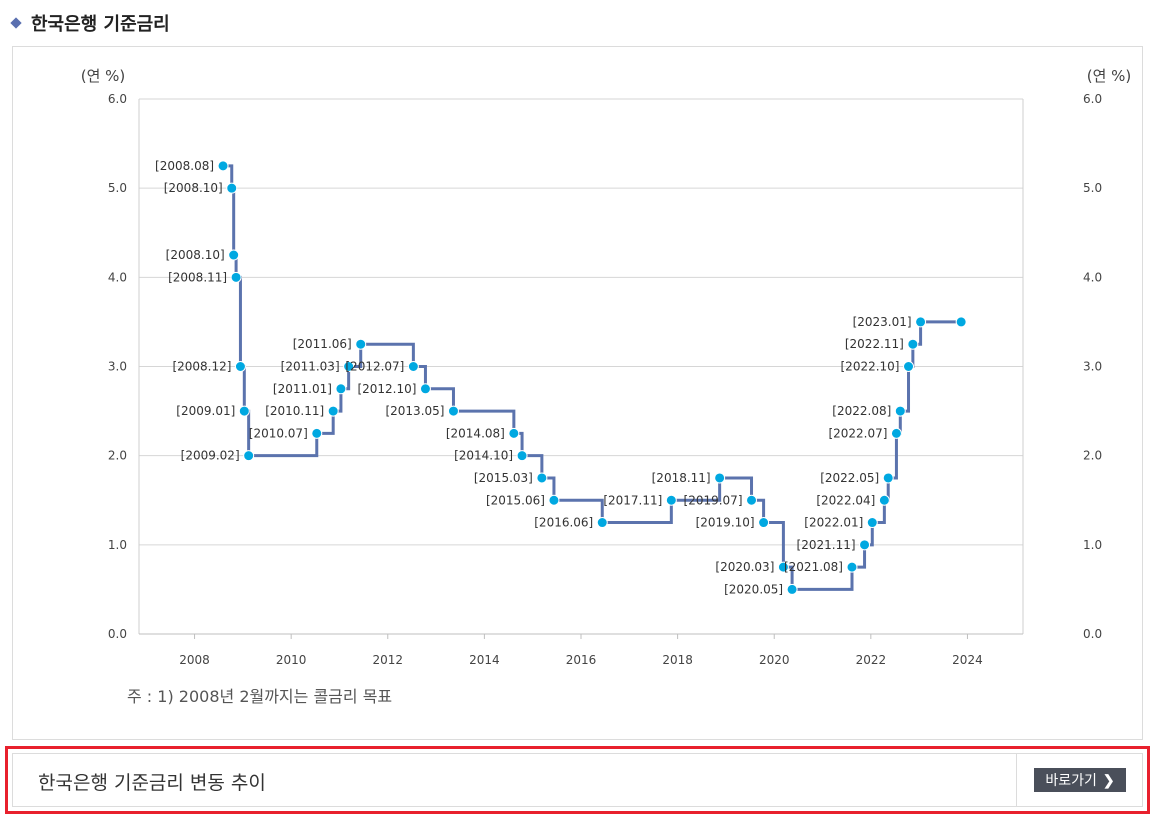 The width and height of the screenshot is (1155, 816). What do you see at coordinates (117, 277) in the screenshot?
I see `y-tick-label-left: 4.0` at bounding box center [117, 277].